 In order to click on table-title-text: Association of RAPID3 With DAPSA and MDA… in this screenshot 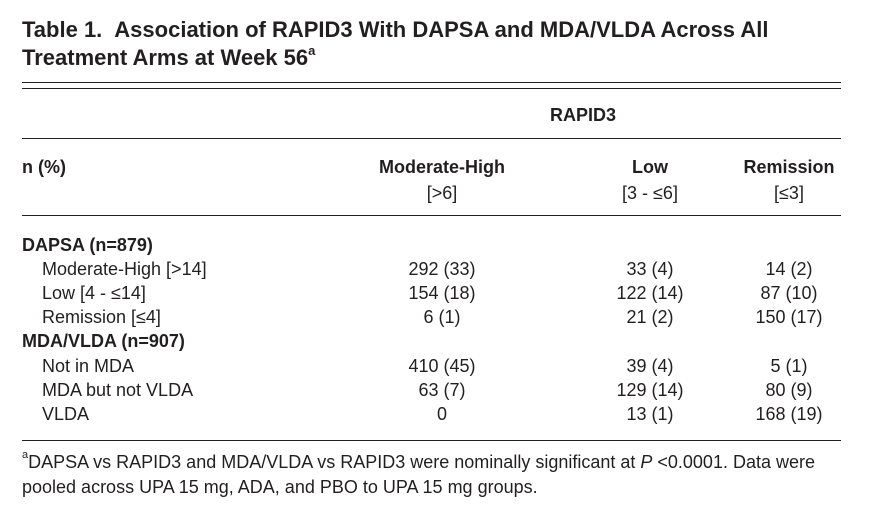, I will do `click(395, 43)`.